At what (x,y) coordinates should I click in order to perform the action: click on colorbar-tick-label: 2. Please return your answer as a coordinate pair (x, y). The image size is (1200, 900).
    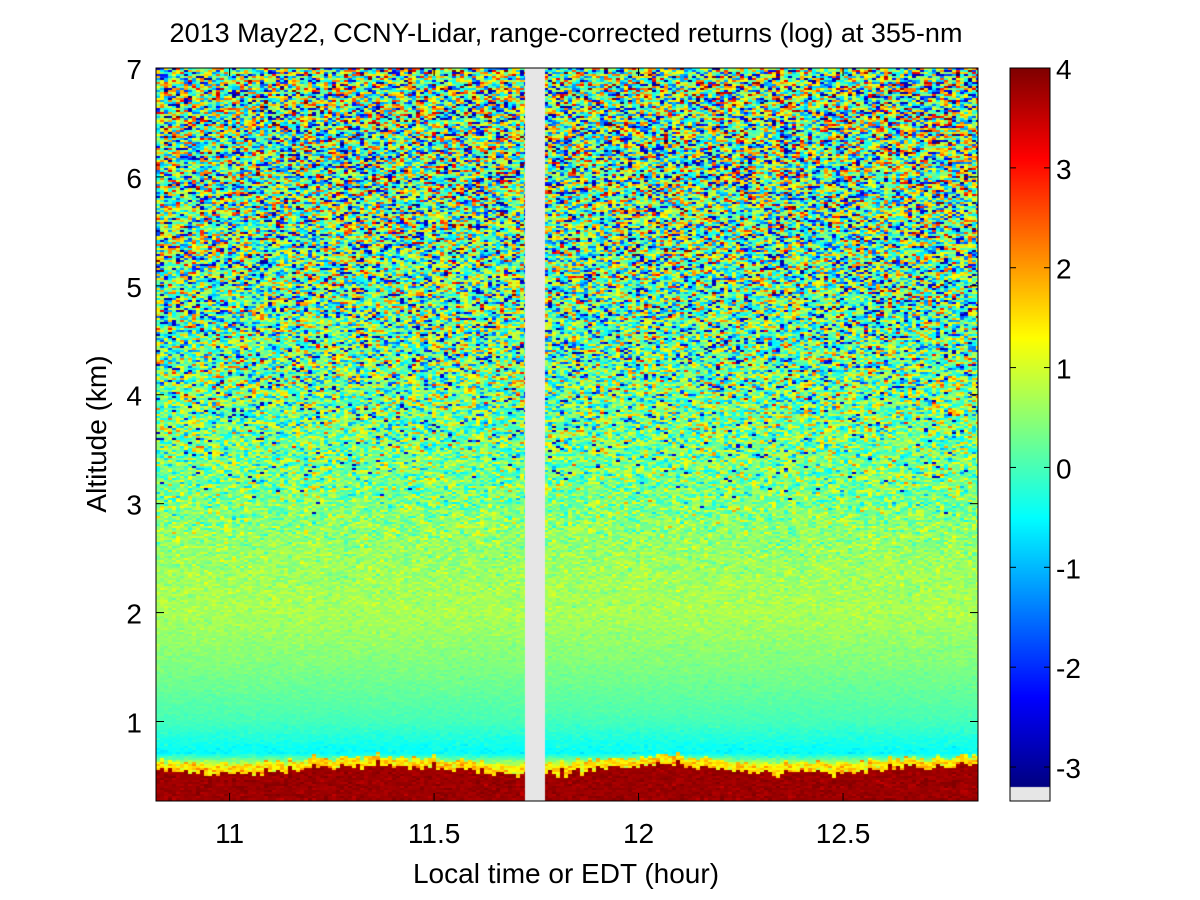
    Looking at the image, I should click on (1064, 269).